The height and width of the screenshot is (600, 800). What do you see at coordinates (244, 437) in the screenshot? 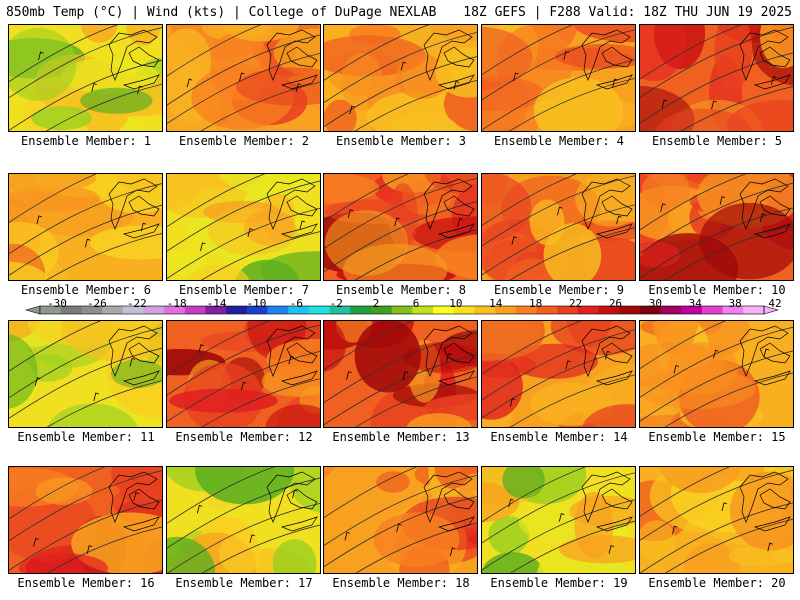
I see `ensemble-member-label: Ensemble Member: 12` at bounding box center [244, 437].